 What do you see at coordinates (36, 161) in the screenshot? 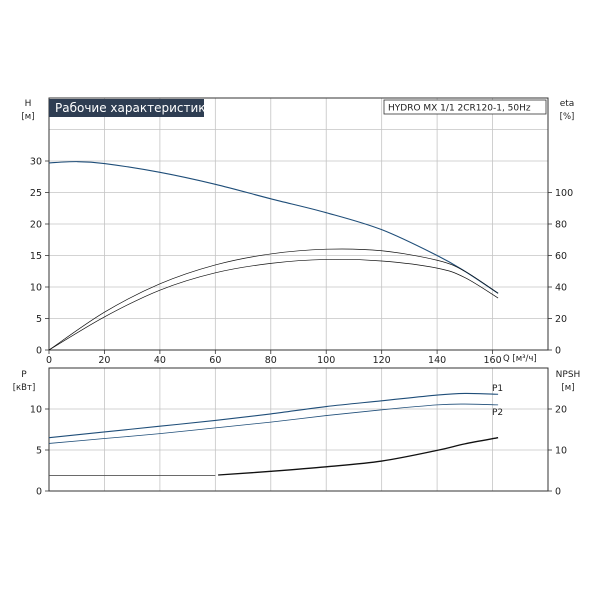
I see `y-left-tick-label: 30` at bounding box center [36, 161].